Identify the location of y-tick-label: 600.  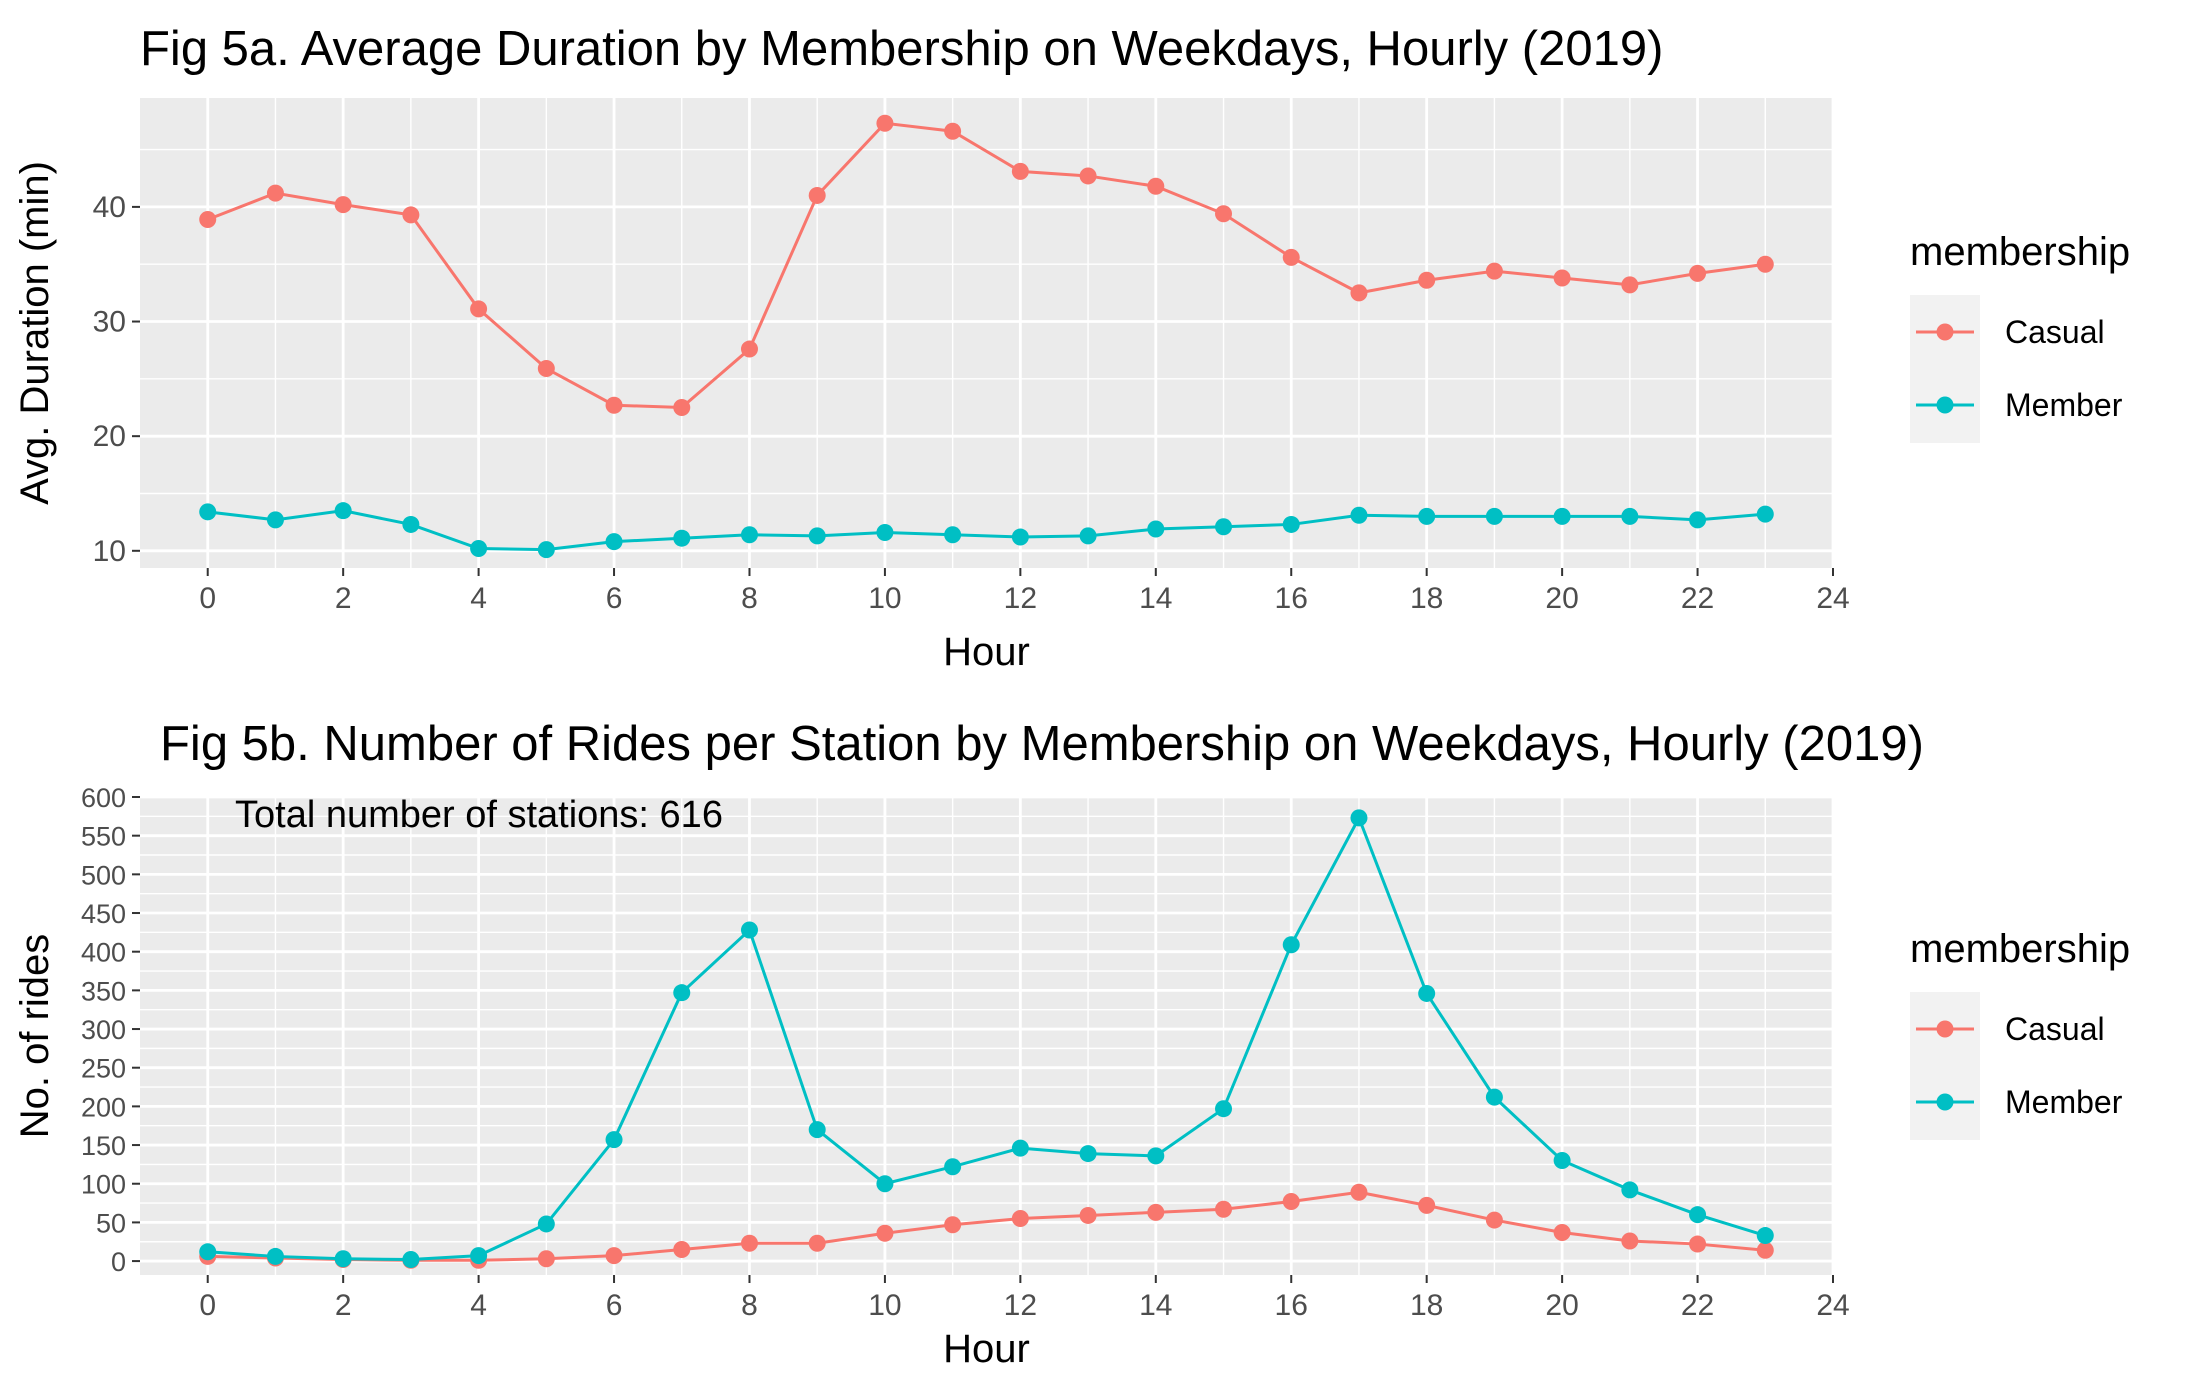
(103, 798).